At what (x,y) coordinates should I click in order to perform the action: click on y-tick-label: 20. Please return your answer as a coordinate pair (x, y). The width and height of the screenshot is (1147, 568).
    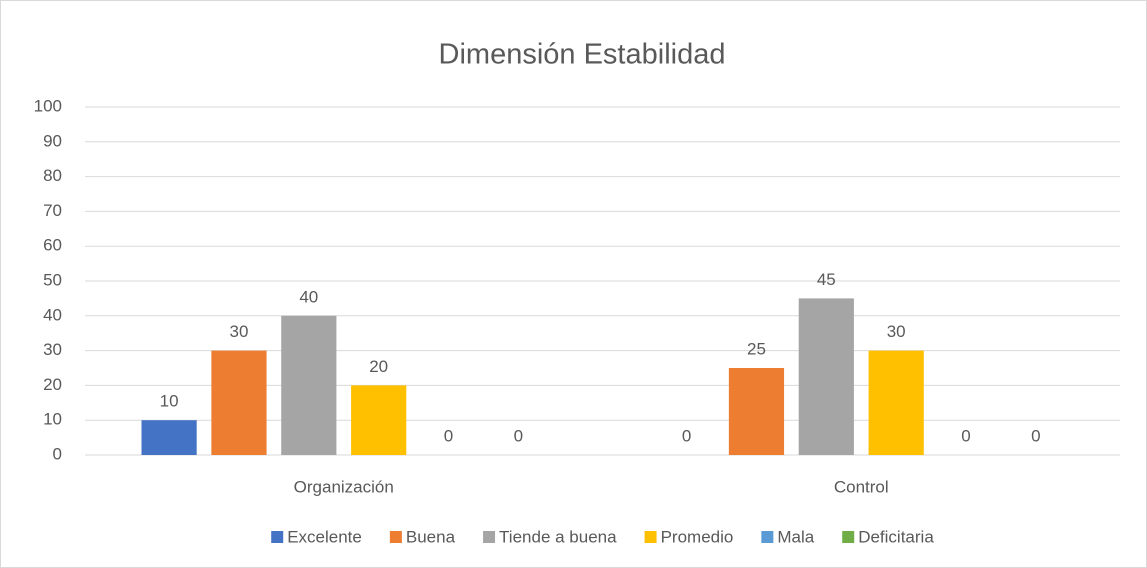
    Looking at the image, I should click on (52, 384).